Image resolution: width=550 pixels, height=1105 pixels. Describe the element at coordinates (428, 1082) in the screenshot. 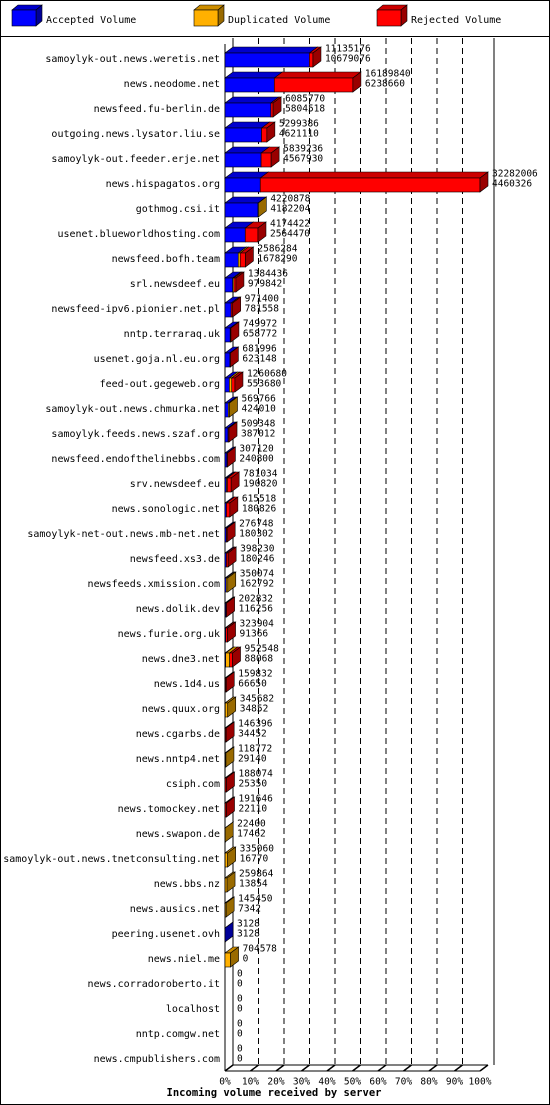

I see `x-tick-label: 80%` at that location.